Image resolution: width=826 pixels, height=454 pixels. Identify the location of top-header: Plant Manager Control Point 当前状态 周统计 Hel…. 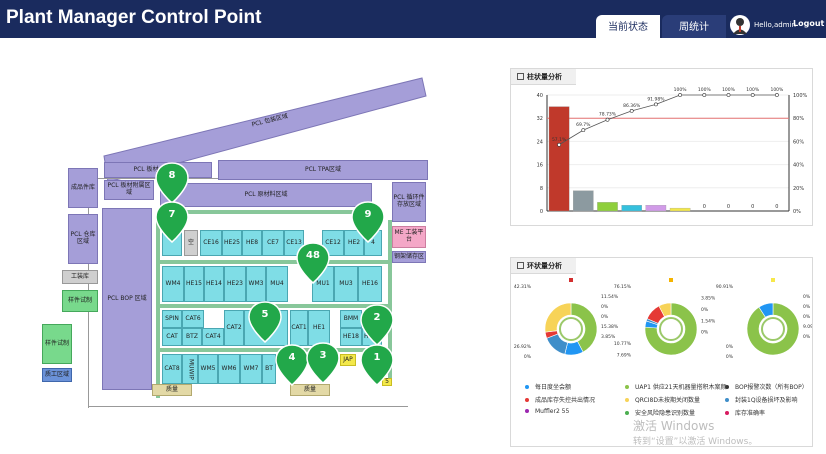
(413, 19).